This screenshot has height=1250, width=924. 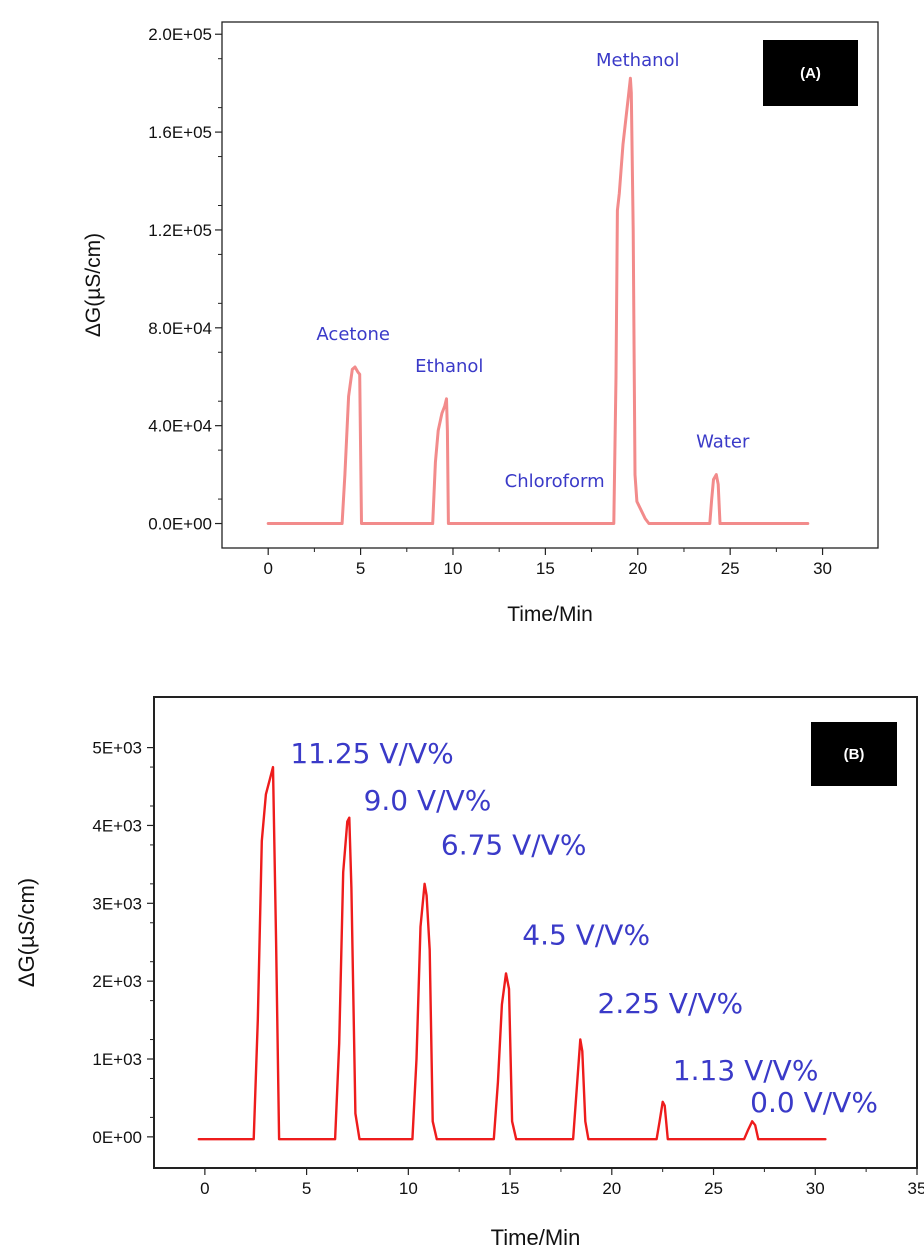 I want to click on panel-label: (A), so click(x=810, y=73).